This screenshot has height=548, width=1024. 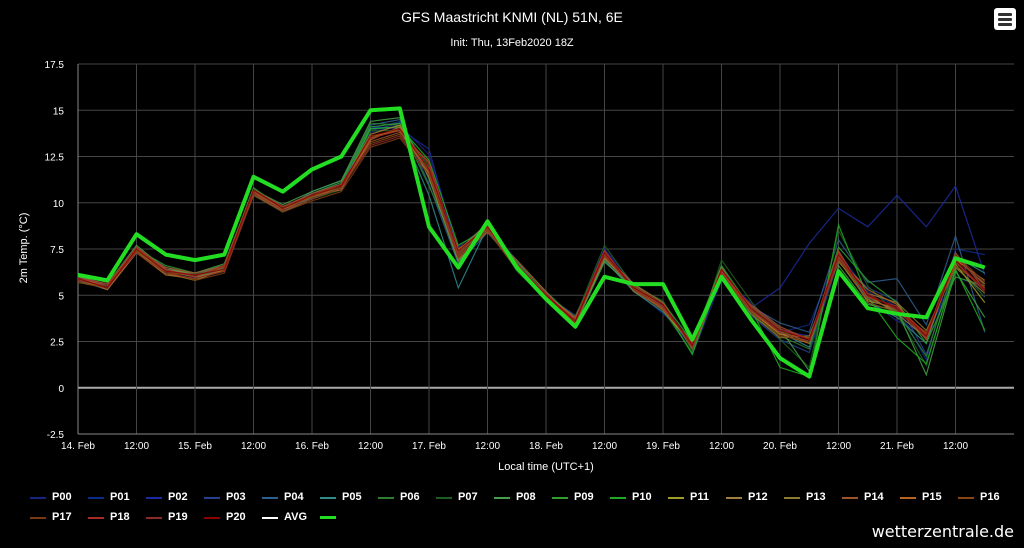 I want to click on legend-label: P09, so click(x=584, y=497).